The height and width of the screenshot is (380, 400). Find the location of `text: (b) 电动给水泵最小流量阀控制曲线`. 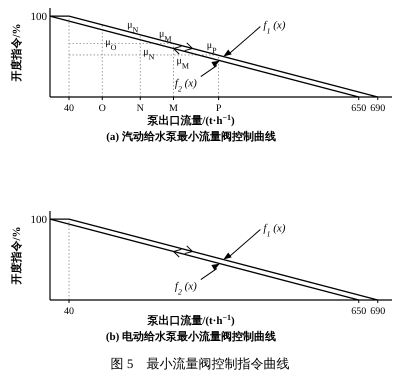

text: (b) 电动给水泵最小流量阀控制曲线 is located at coordinates (191, 336).